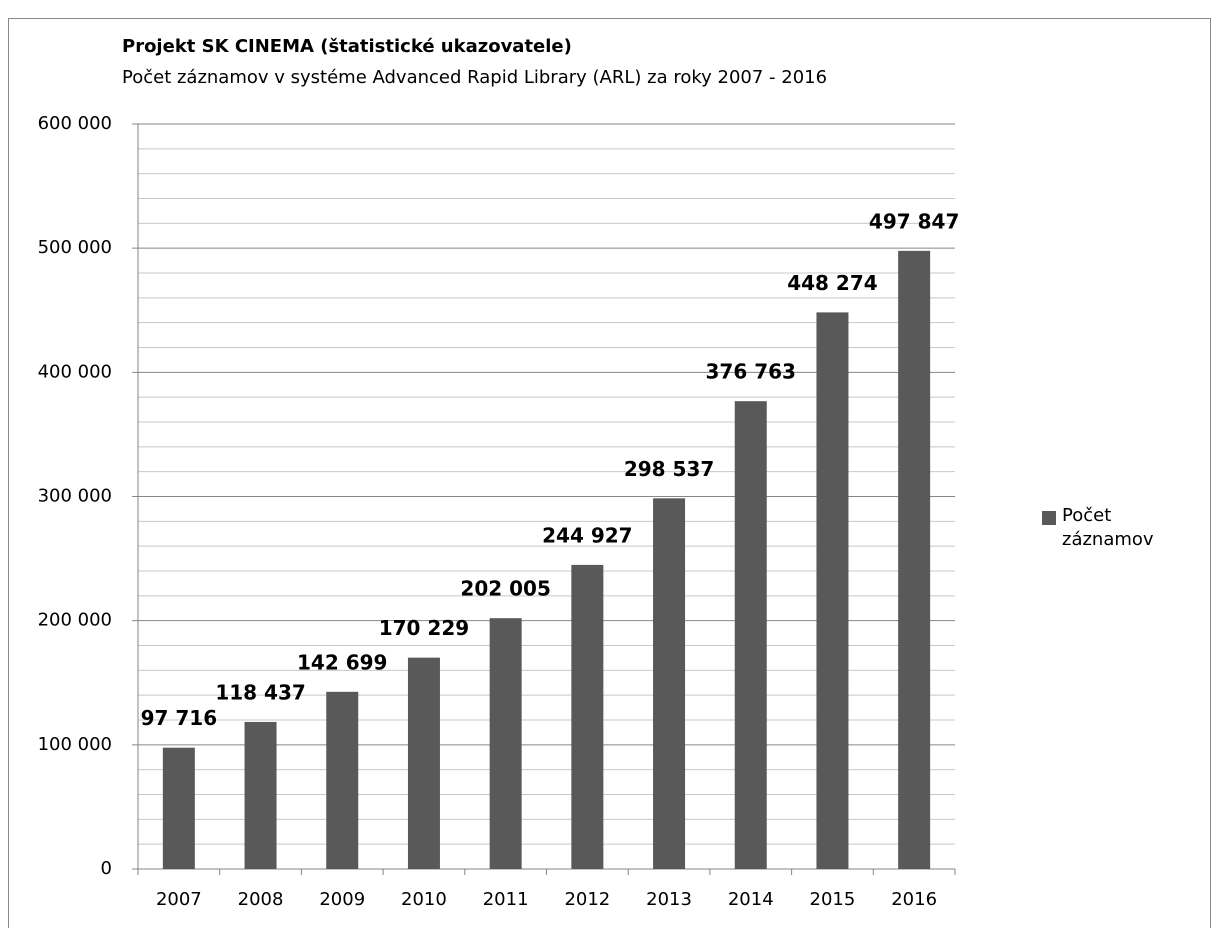 Image resolution: width=1217 pixels, height=928 pixels. What do you see at coordinates (832, 283) in the screenshot?
I see `data-label: 448 274` at bounding box center [832, 283].